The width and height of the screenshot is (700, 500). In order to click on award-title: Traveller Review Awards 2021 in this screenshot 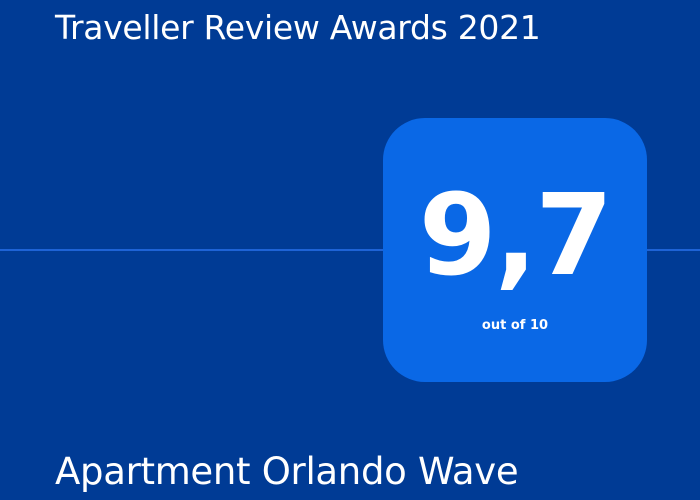, I will do `click(298, 27)`.